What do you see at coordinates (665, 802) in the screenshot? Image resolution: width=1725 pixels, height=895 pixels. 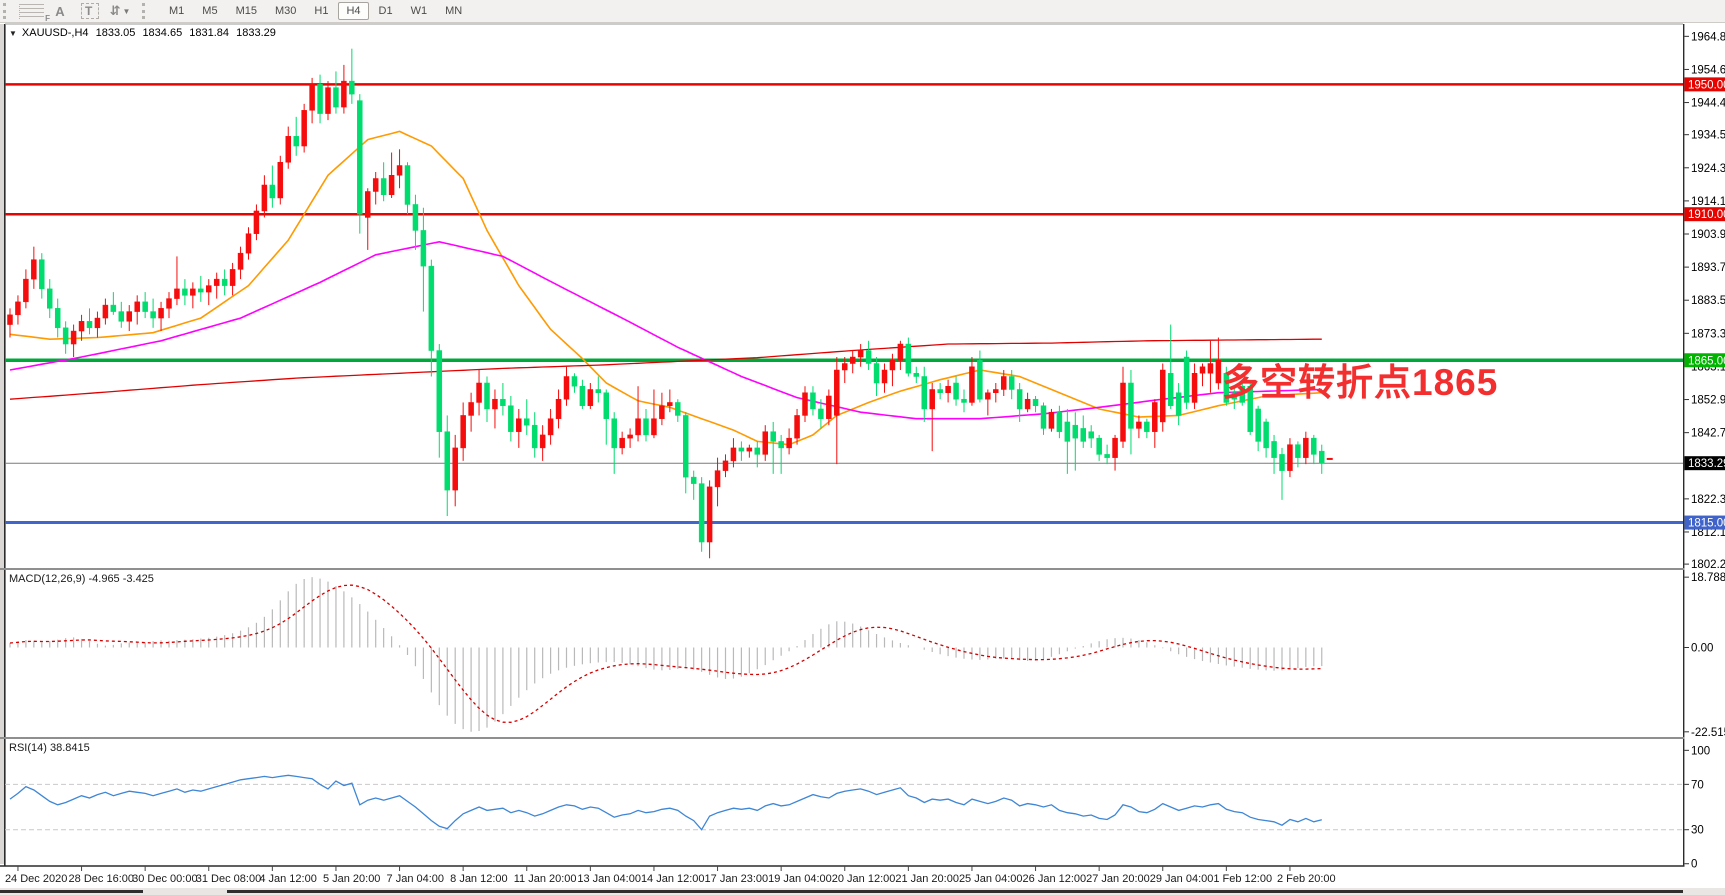 I see `rsi-line` at bounding box center [665, 802].